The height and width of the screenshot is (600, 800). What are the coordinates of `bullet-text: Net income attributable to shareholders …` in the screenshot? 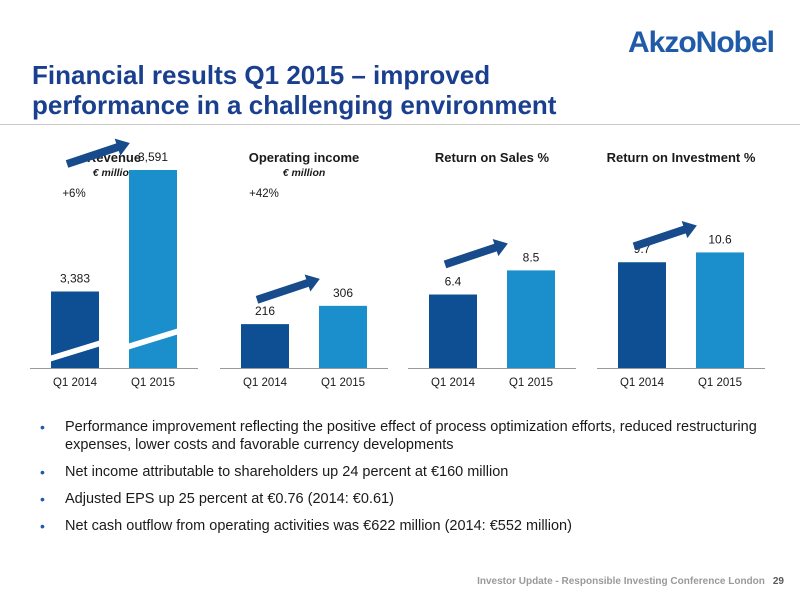 It's located at (287, 472).